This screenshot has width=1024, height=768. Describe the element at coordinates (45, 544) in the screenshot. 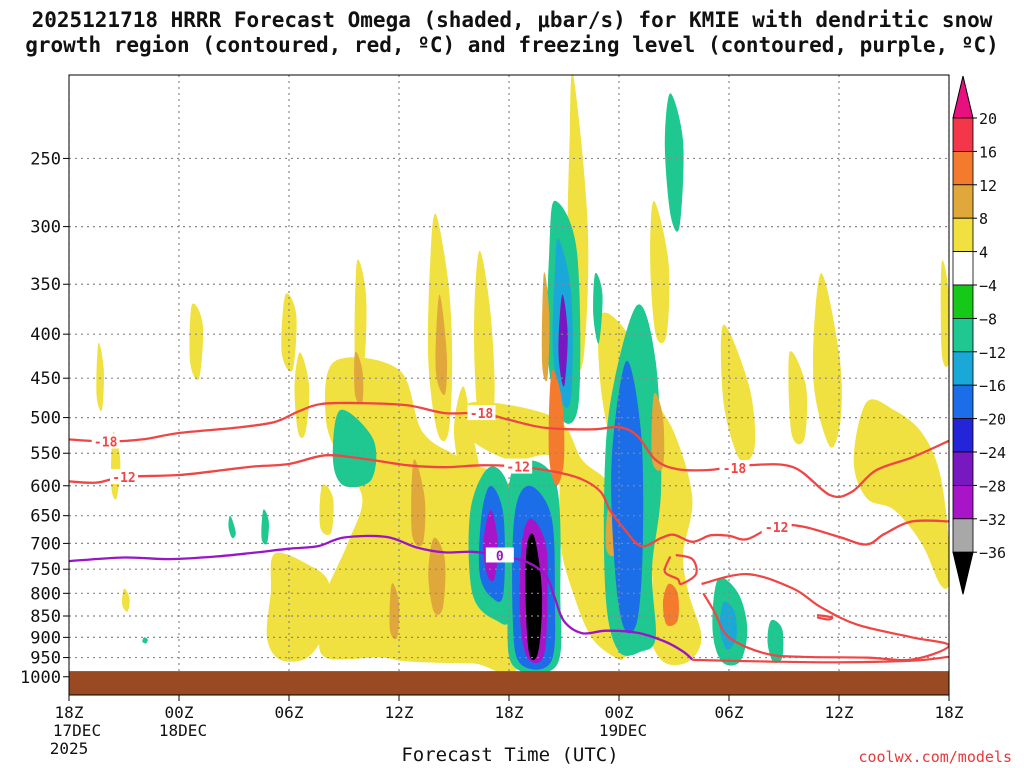

I see `y-tick-label: 700` at that location.